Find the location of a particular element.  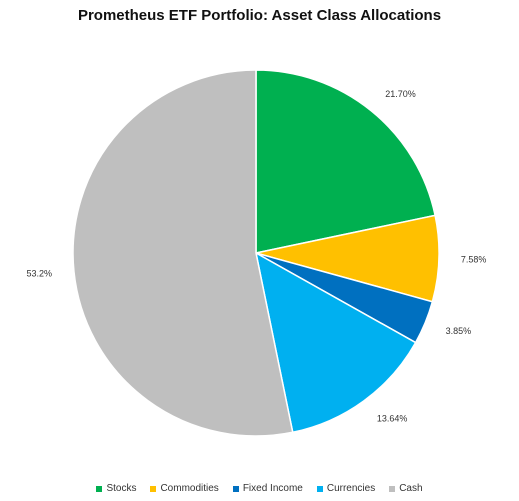

legend-item-commodities: Commodities is located at coordinates (184, 488).